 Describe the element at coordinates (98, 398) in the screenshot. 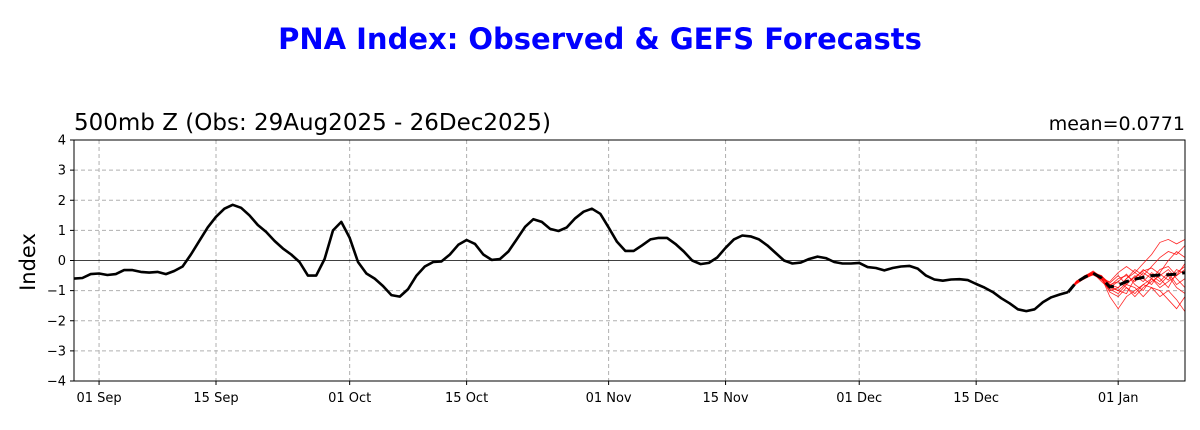

I see `x-tick-label: 01 Sep` at that location.